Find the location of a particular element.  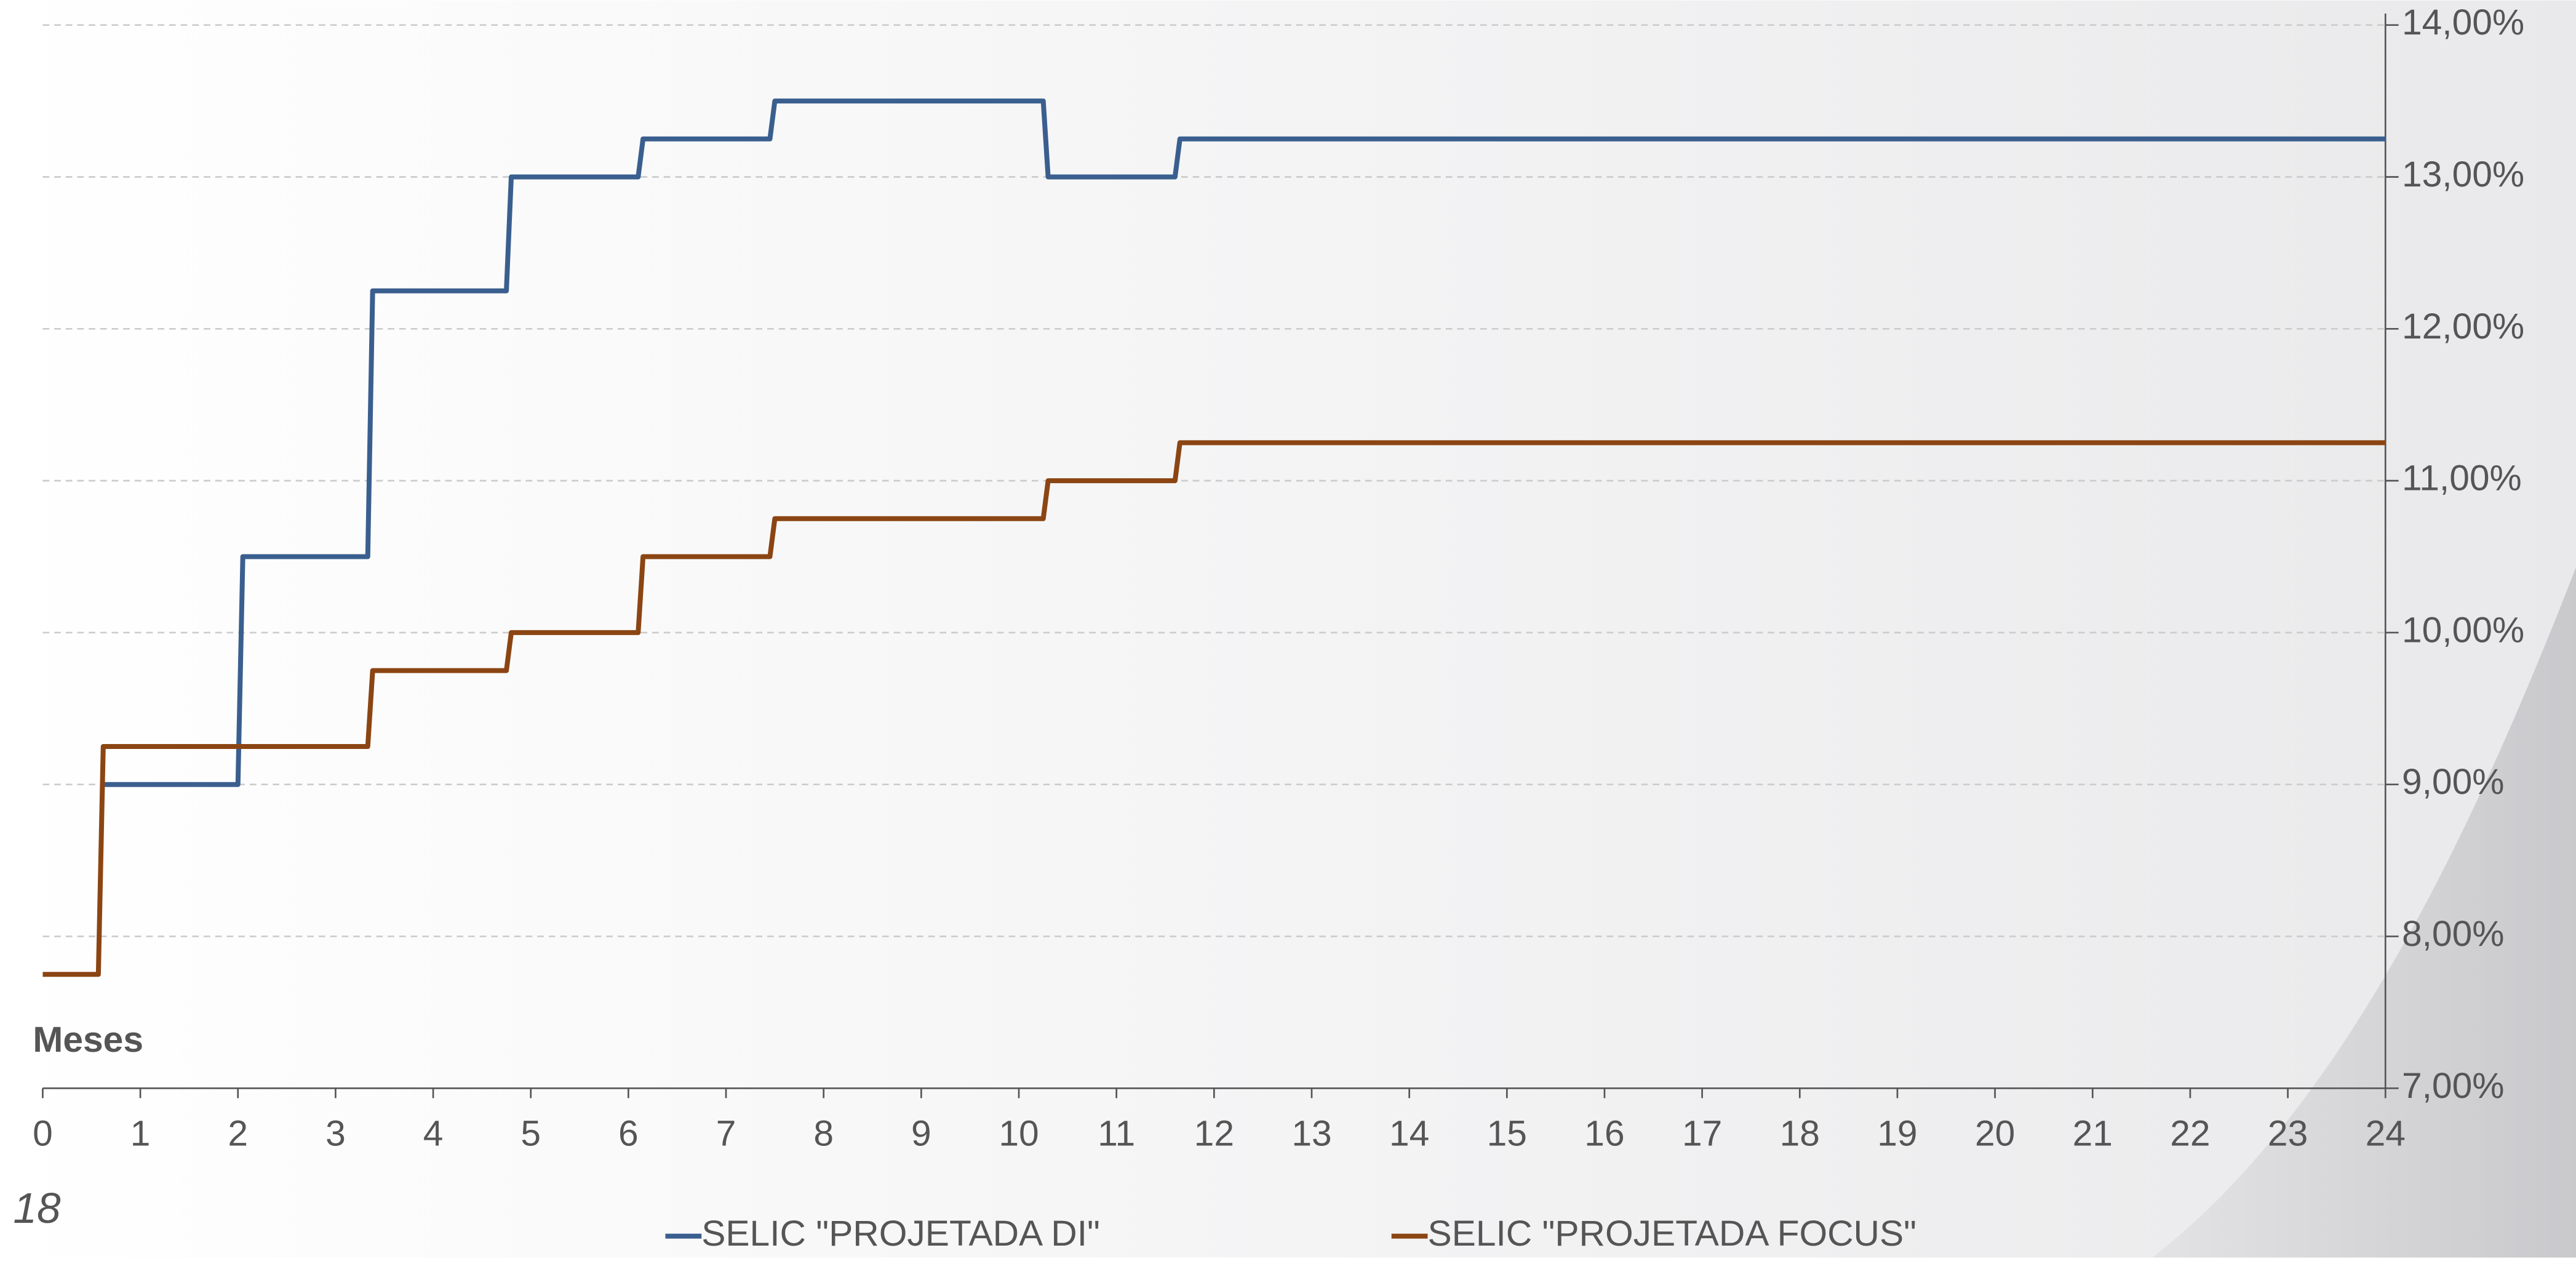

y-tick-label: 10,00% is located at coordinates (2463, 630).